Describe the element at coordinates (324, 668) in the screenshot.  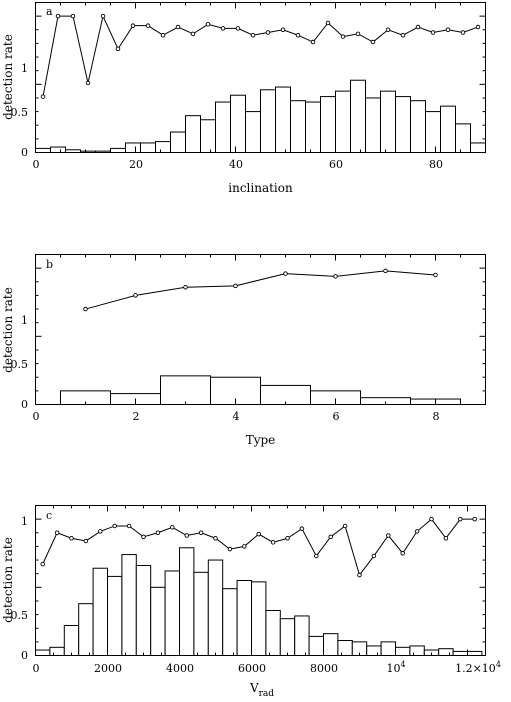
I see `panel-c-x-tick-label: 8000` at that location.